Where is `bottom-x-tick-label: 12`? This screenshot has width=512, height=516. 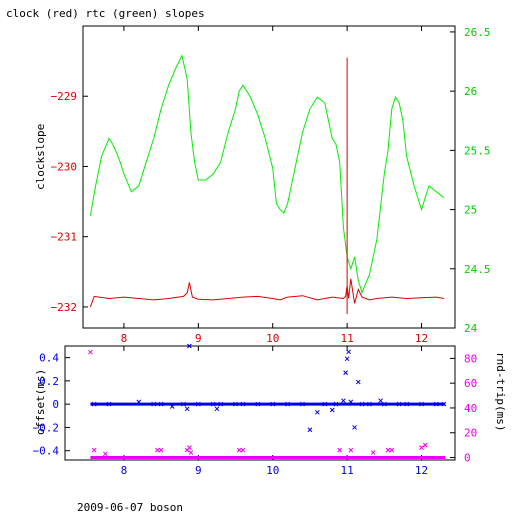 bottom-x-tick-label: 12 is located at coordinates (421, 470).